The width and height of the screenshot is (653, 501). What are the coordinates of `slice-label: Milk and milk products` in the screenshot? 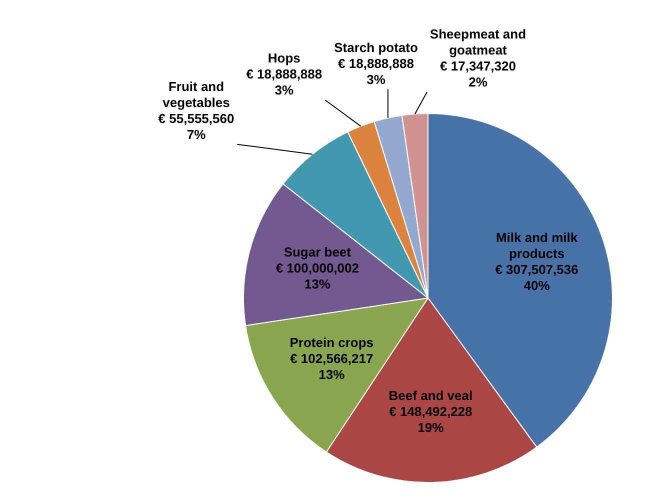 It's located at (537, 246).